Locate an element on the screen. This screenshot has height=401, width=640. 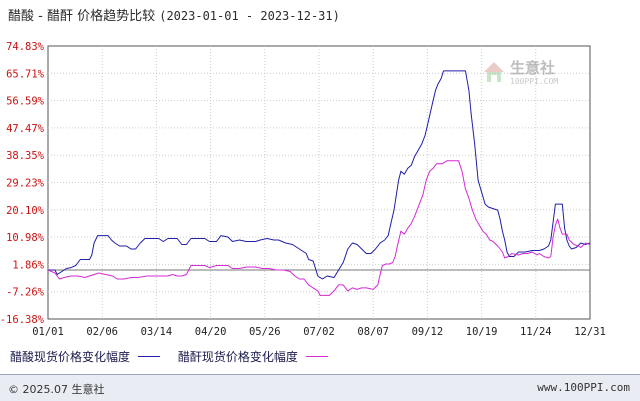
house-logo-icon: 生意社 100PPI.COM is located at coordinates (521, 72).